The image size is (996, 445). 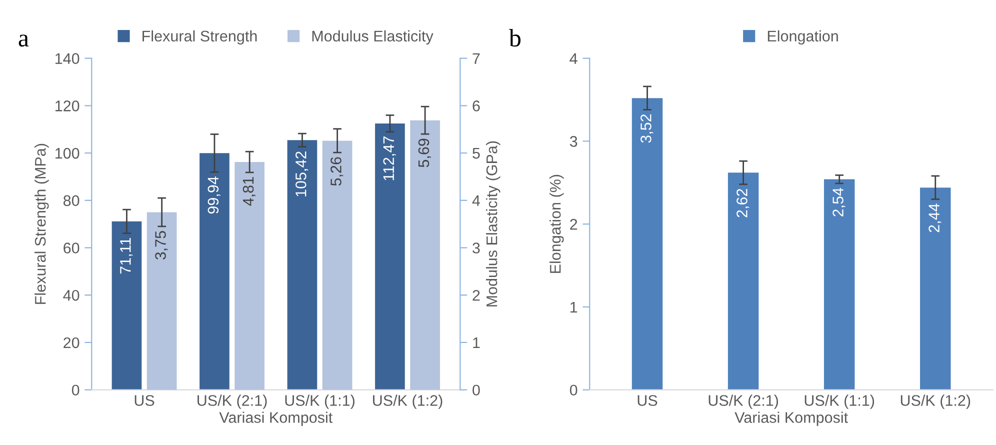 I want to click on y-tick-label: 120, so click(x=68, y=106).